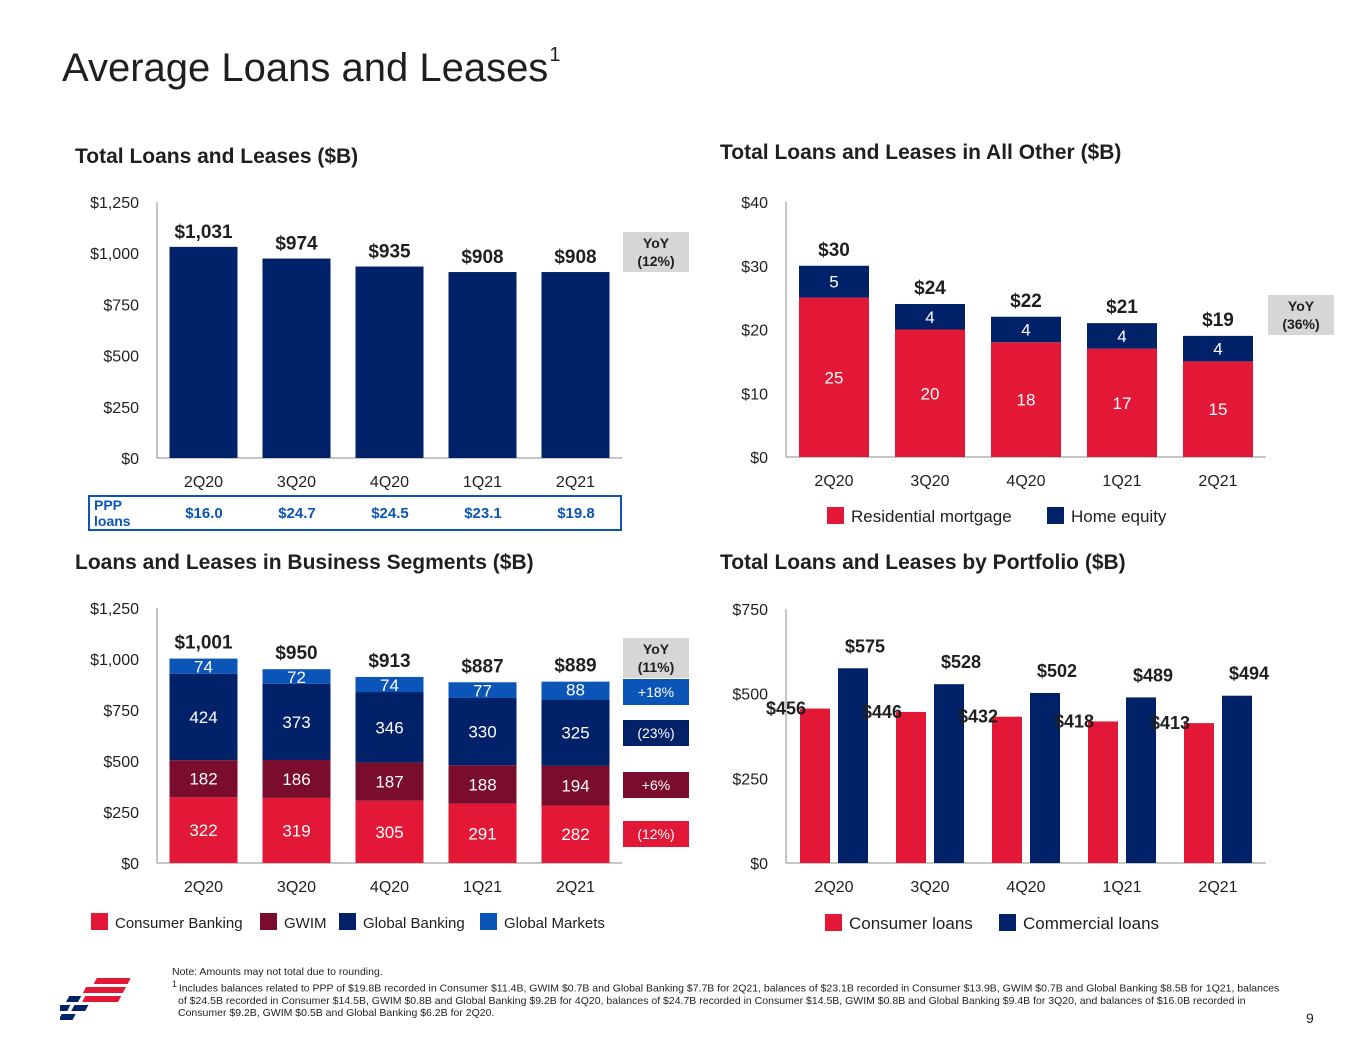 The height and width of the screenshot is (1055, 1365). What do you see at coordinates (1091, 923) in the screenshot?
I see `legend-label: Commercial loans` at bounding box center [1091, 923].